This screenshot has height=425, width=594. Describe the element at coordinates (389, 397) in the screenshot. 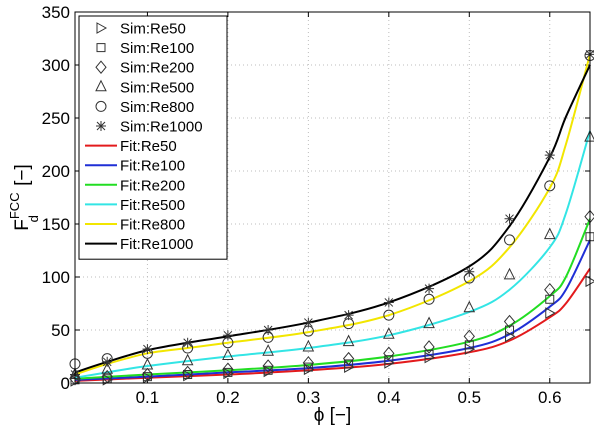

I see `x-tick-label: 0.4` at that location.